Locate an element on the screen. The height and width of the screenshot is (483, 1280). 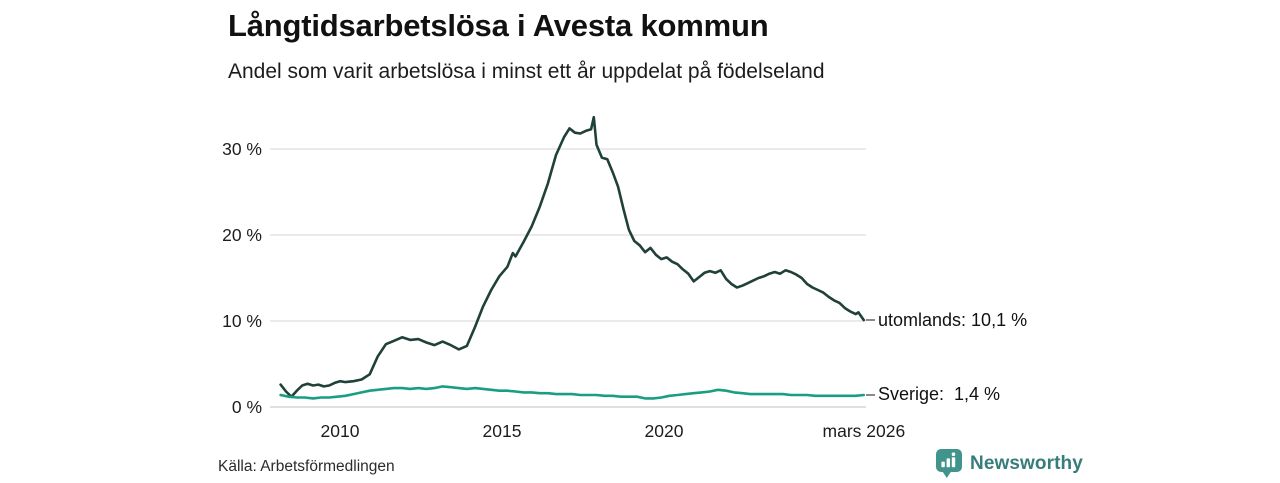
x-tick-label: 2020 is located at coordinates (664, 431).